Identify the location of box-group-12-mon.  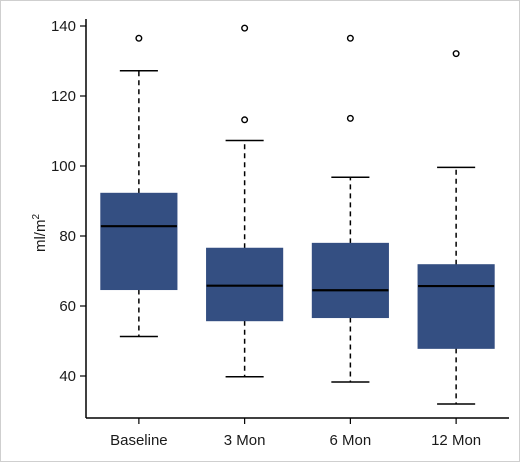
(456, 227).